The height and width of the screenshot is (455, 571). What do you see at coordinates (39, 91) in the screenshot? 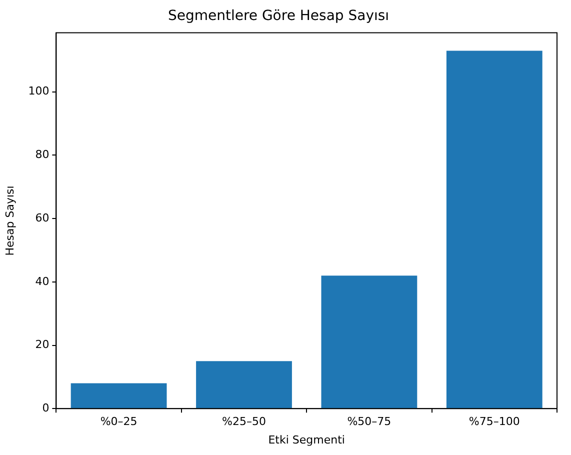
I see `y-tick-label: 100` at bounding box center [39, 91].